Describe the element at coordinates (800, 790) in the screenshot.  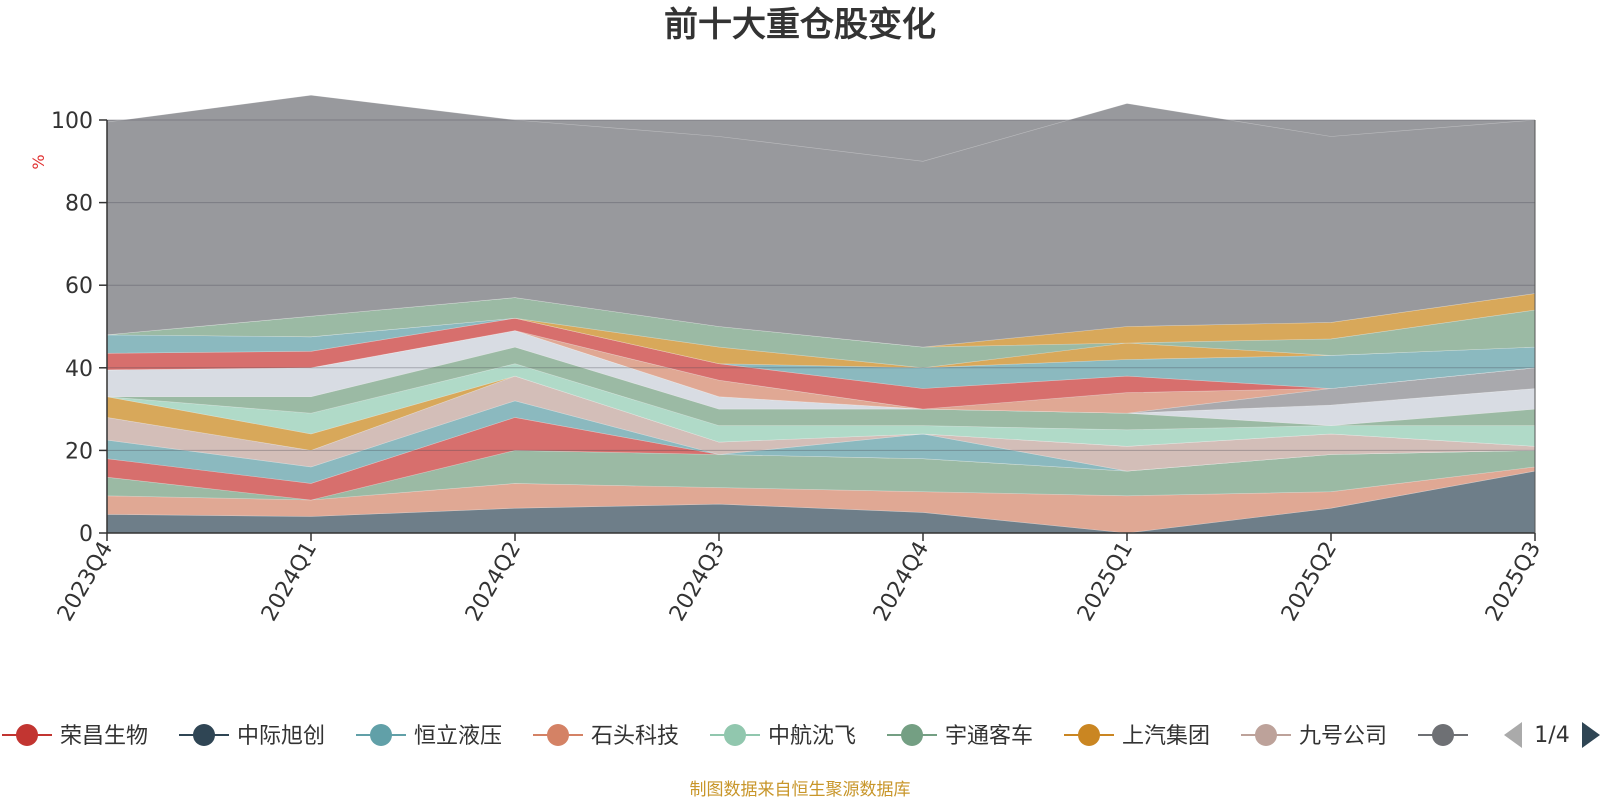
I see `footer-source: 制图数据来自恒生聚源数据库` at that location.